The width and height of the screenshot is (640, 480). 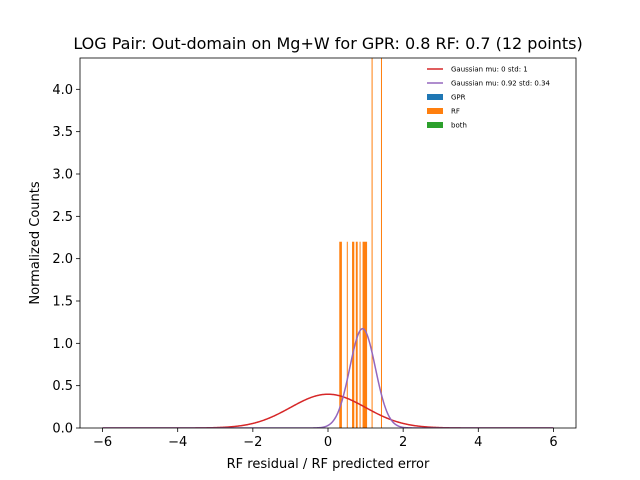 I want to click on y-tick-label: 4.0, so click(x=62, y=90).